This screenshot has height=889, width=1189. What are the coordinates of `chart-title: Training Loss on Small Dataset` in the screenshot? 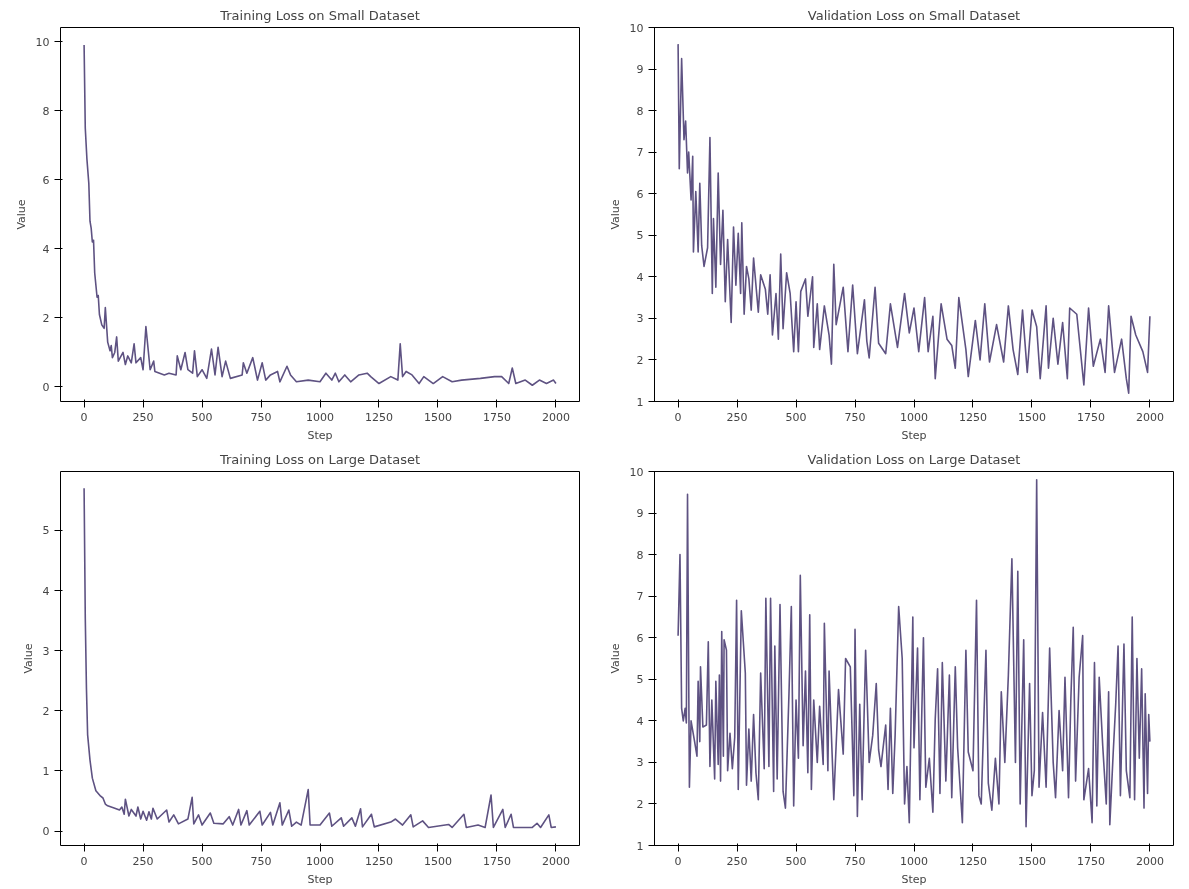 It's located at (319, 15).